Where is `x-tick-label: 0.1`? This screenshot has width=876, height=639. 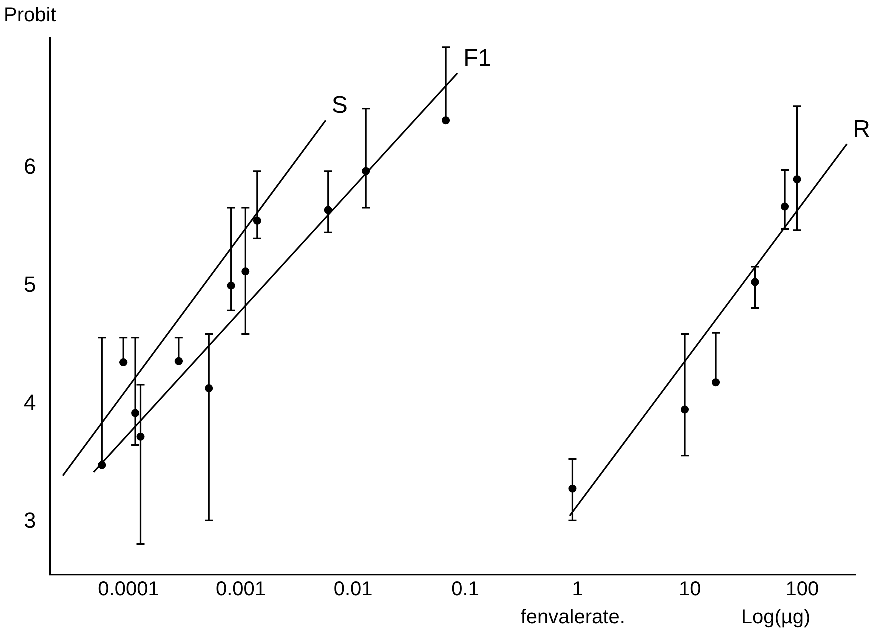
x-tick-label: 0.1 is located at coordinates (466, 589).